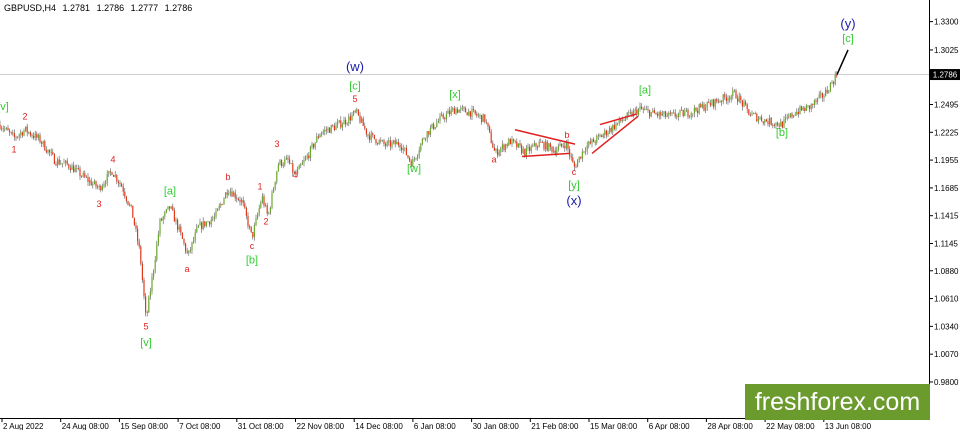  What do you see at coordinates (178, 8) in the screenshot?
I see `ohlc-close: 1.2786` at bounding box center [178, 8].